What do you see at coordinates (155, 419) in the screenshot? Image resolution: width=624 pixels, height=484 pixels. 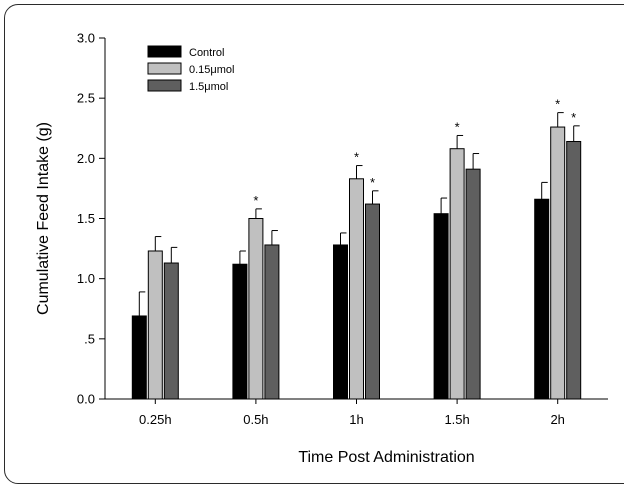 I see `x-tick-label: 0.25h` at bounding box center [155, 419].